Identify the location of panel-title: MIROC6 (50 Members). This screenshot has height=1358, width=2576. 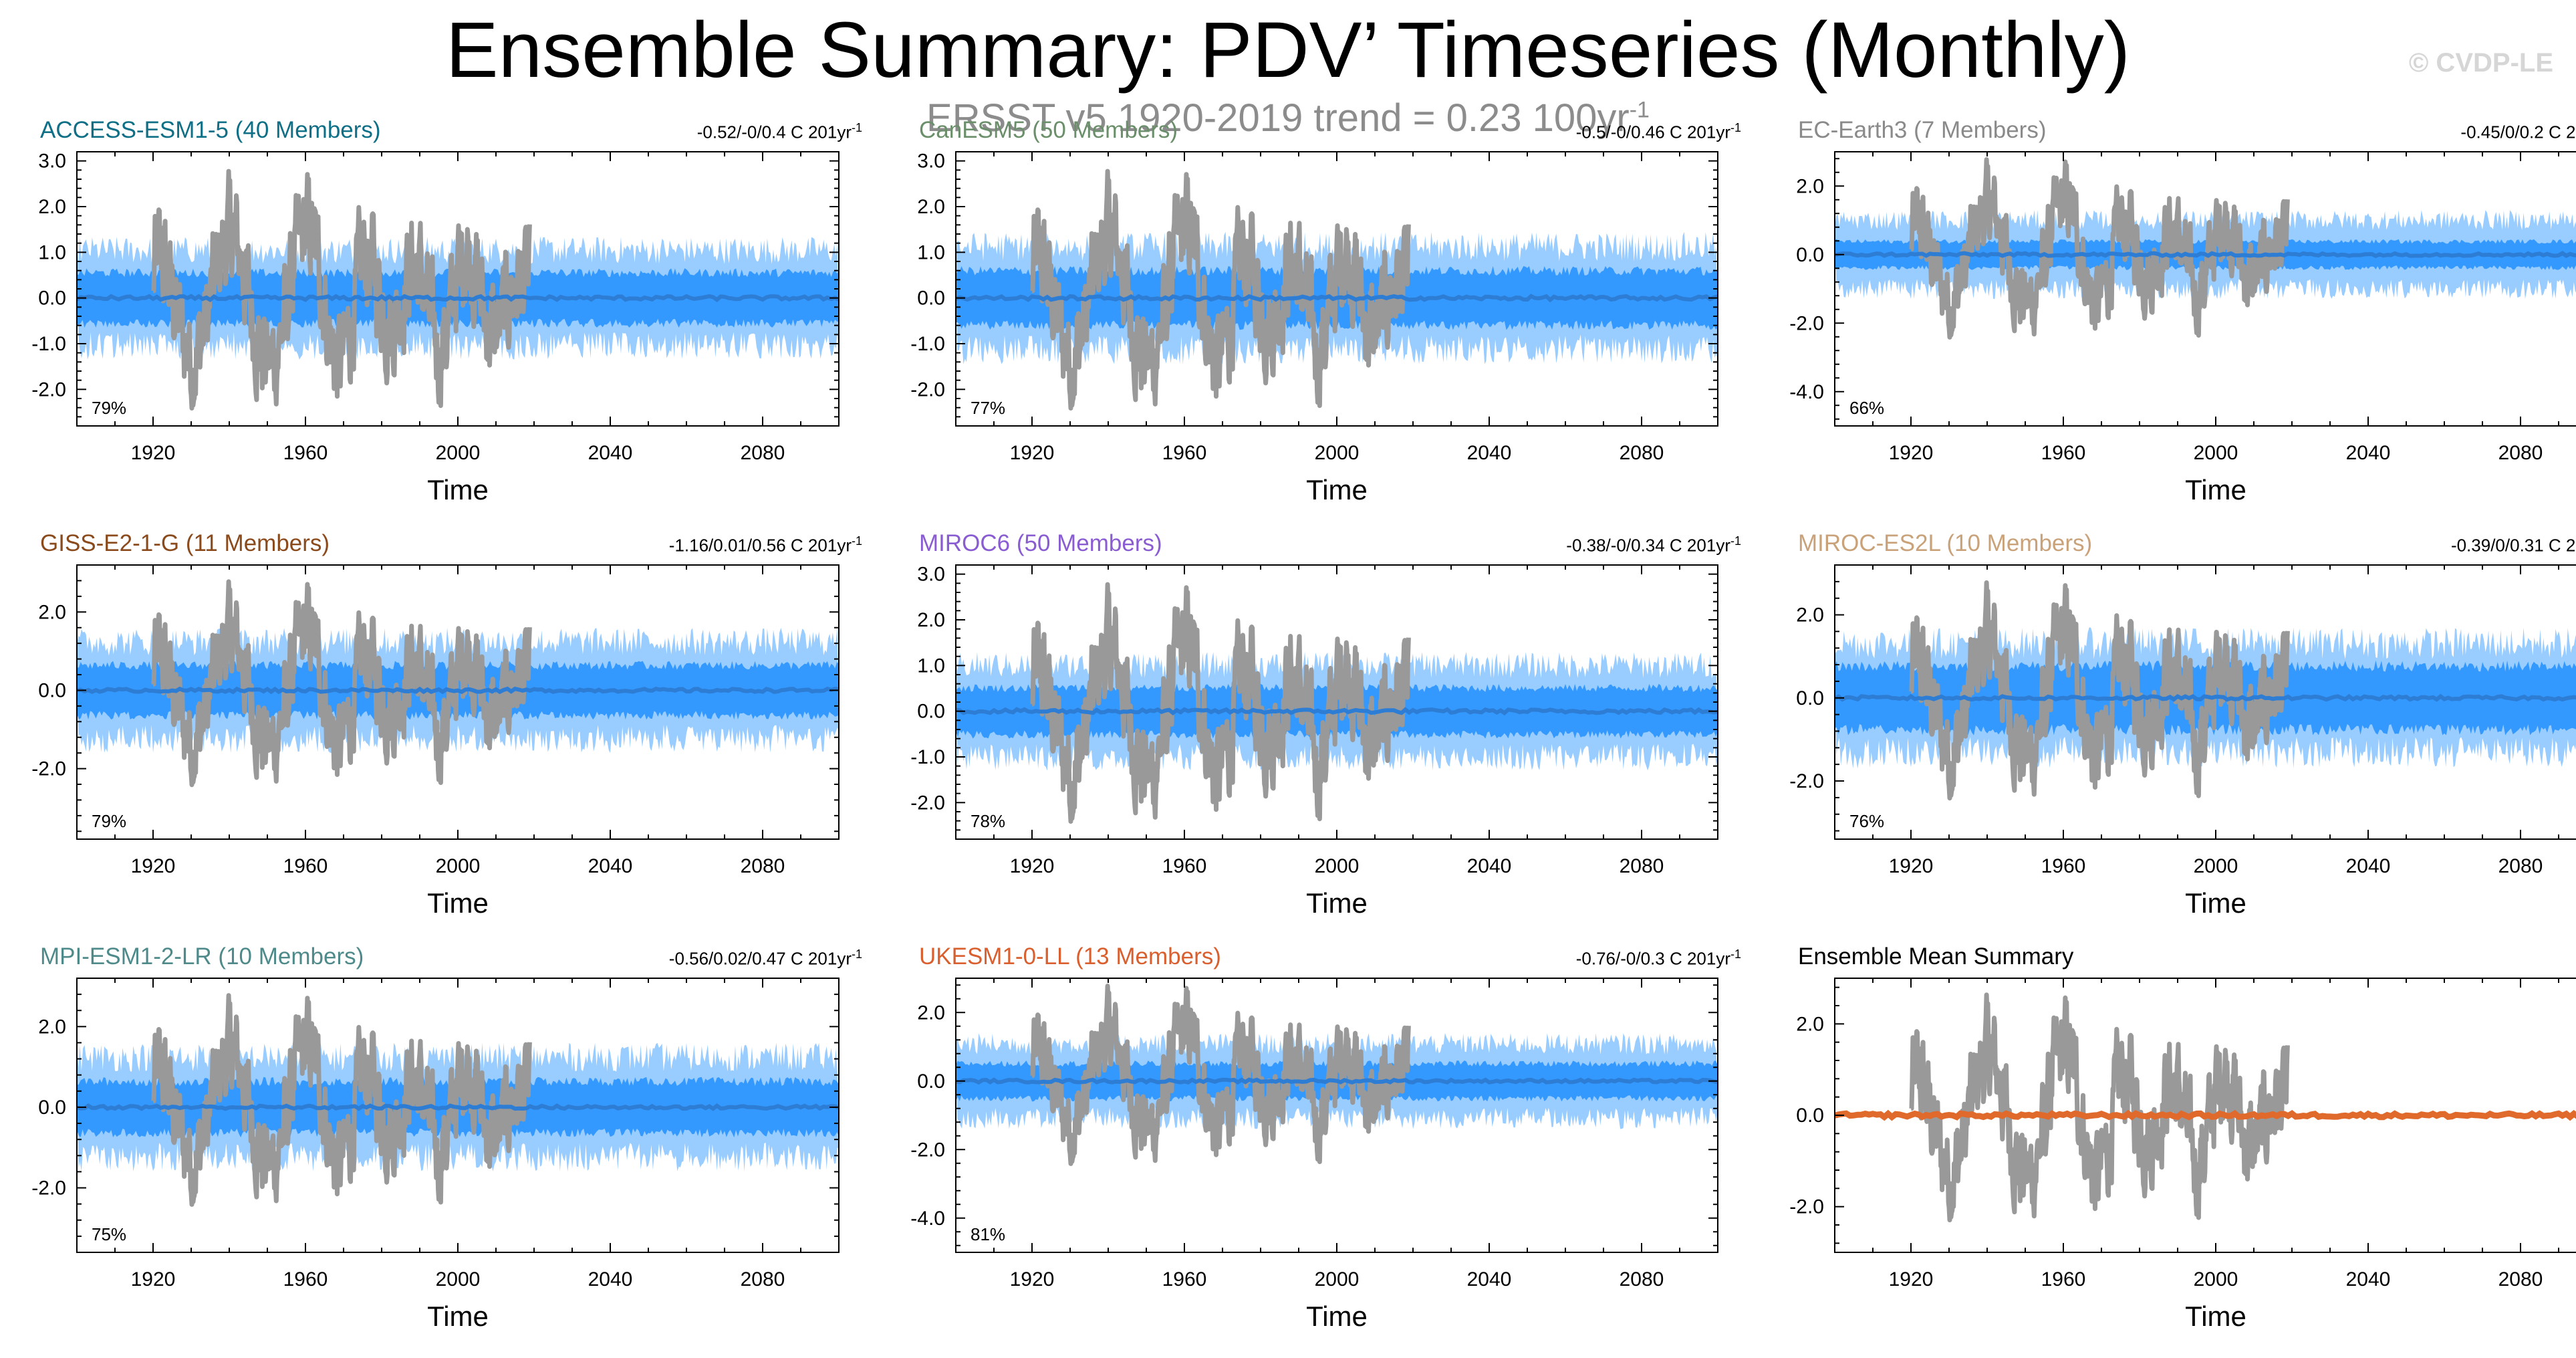
(1040, 543).